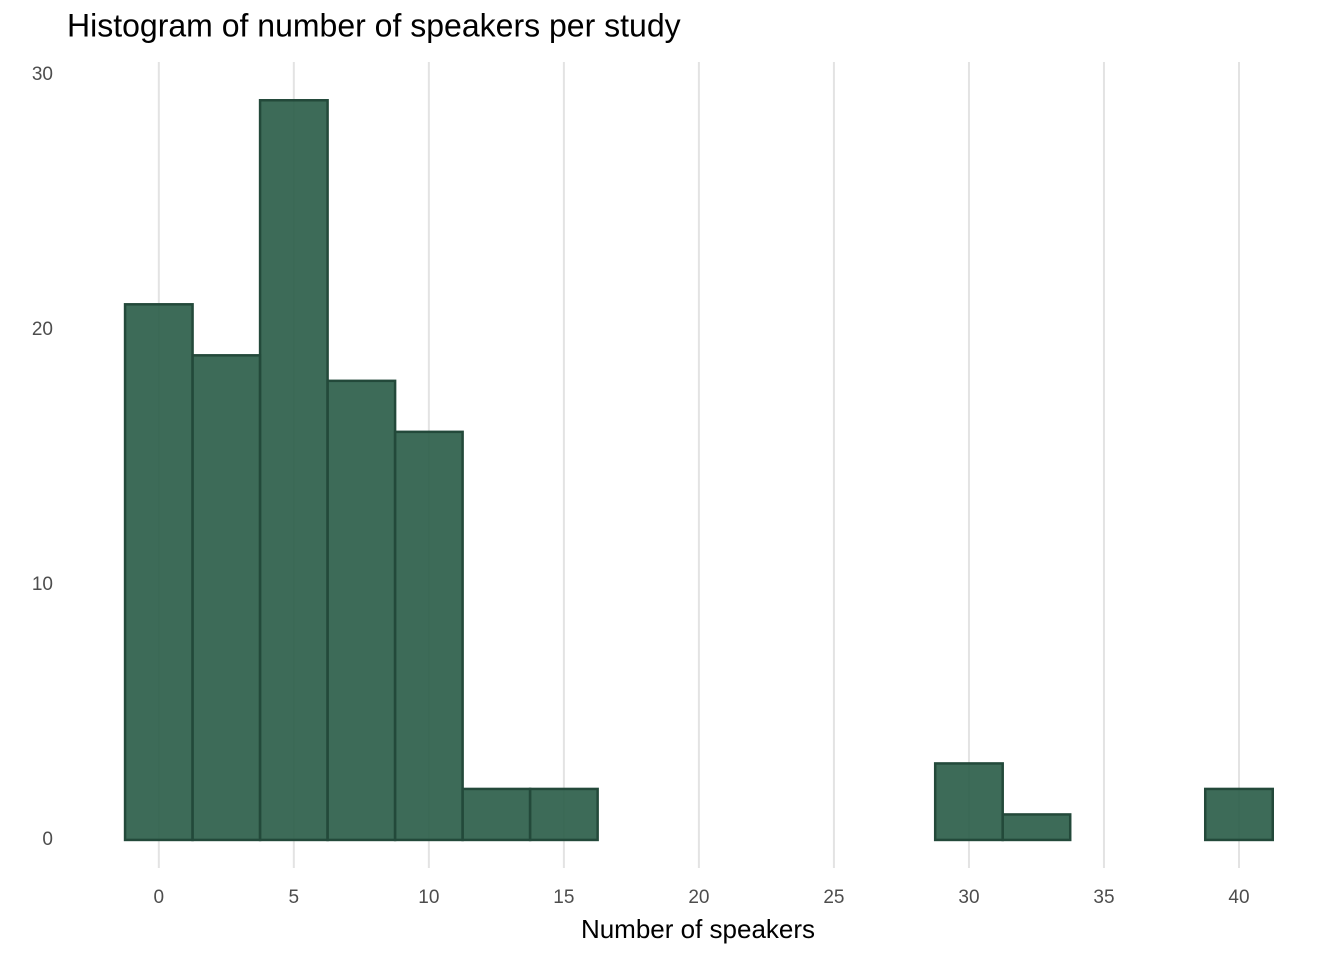 The width and height of the screenshot is (1344, 960). Describe the element at coordinates (833, 897) in the screenshot. I see `x-tick-label: 25` at that location.